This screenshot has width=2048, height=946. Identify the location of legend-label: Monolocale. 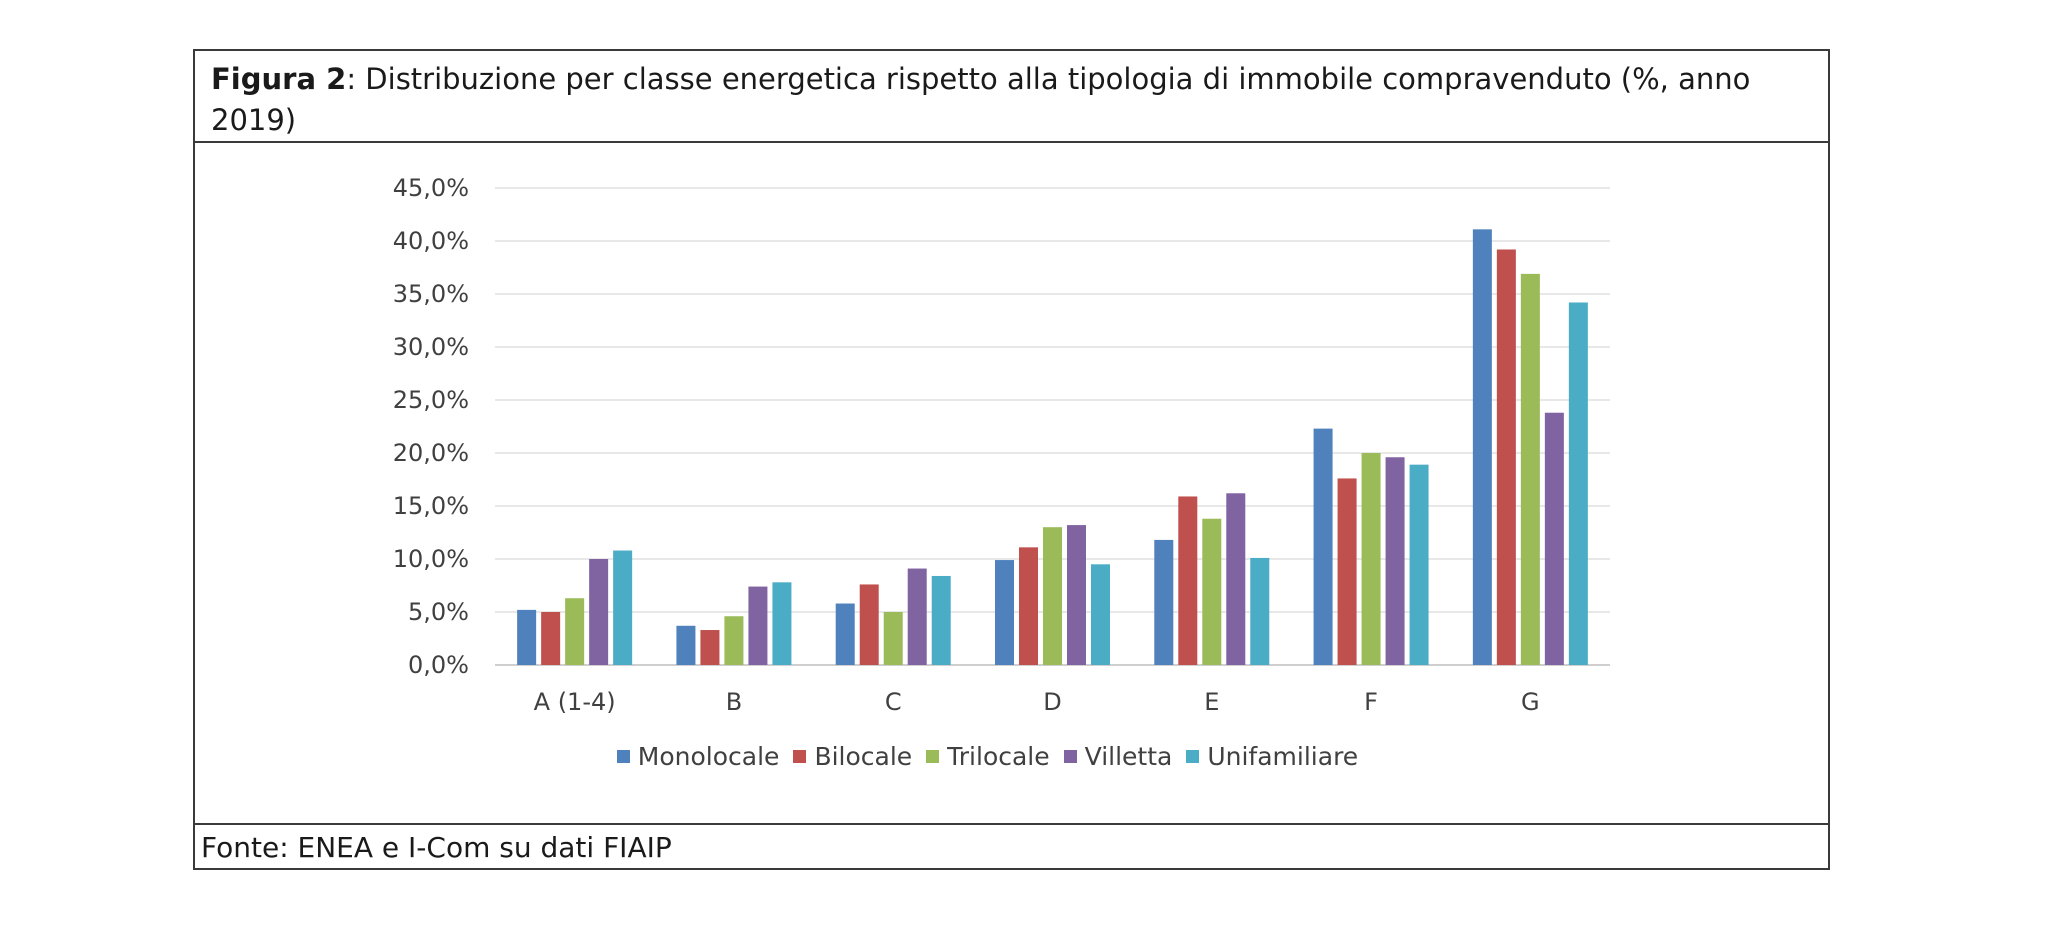
(708, 756).